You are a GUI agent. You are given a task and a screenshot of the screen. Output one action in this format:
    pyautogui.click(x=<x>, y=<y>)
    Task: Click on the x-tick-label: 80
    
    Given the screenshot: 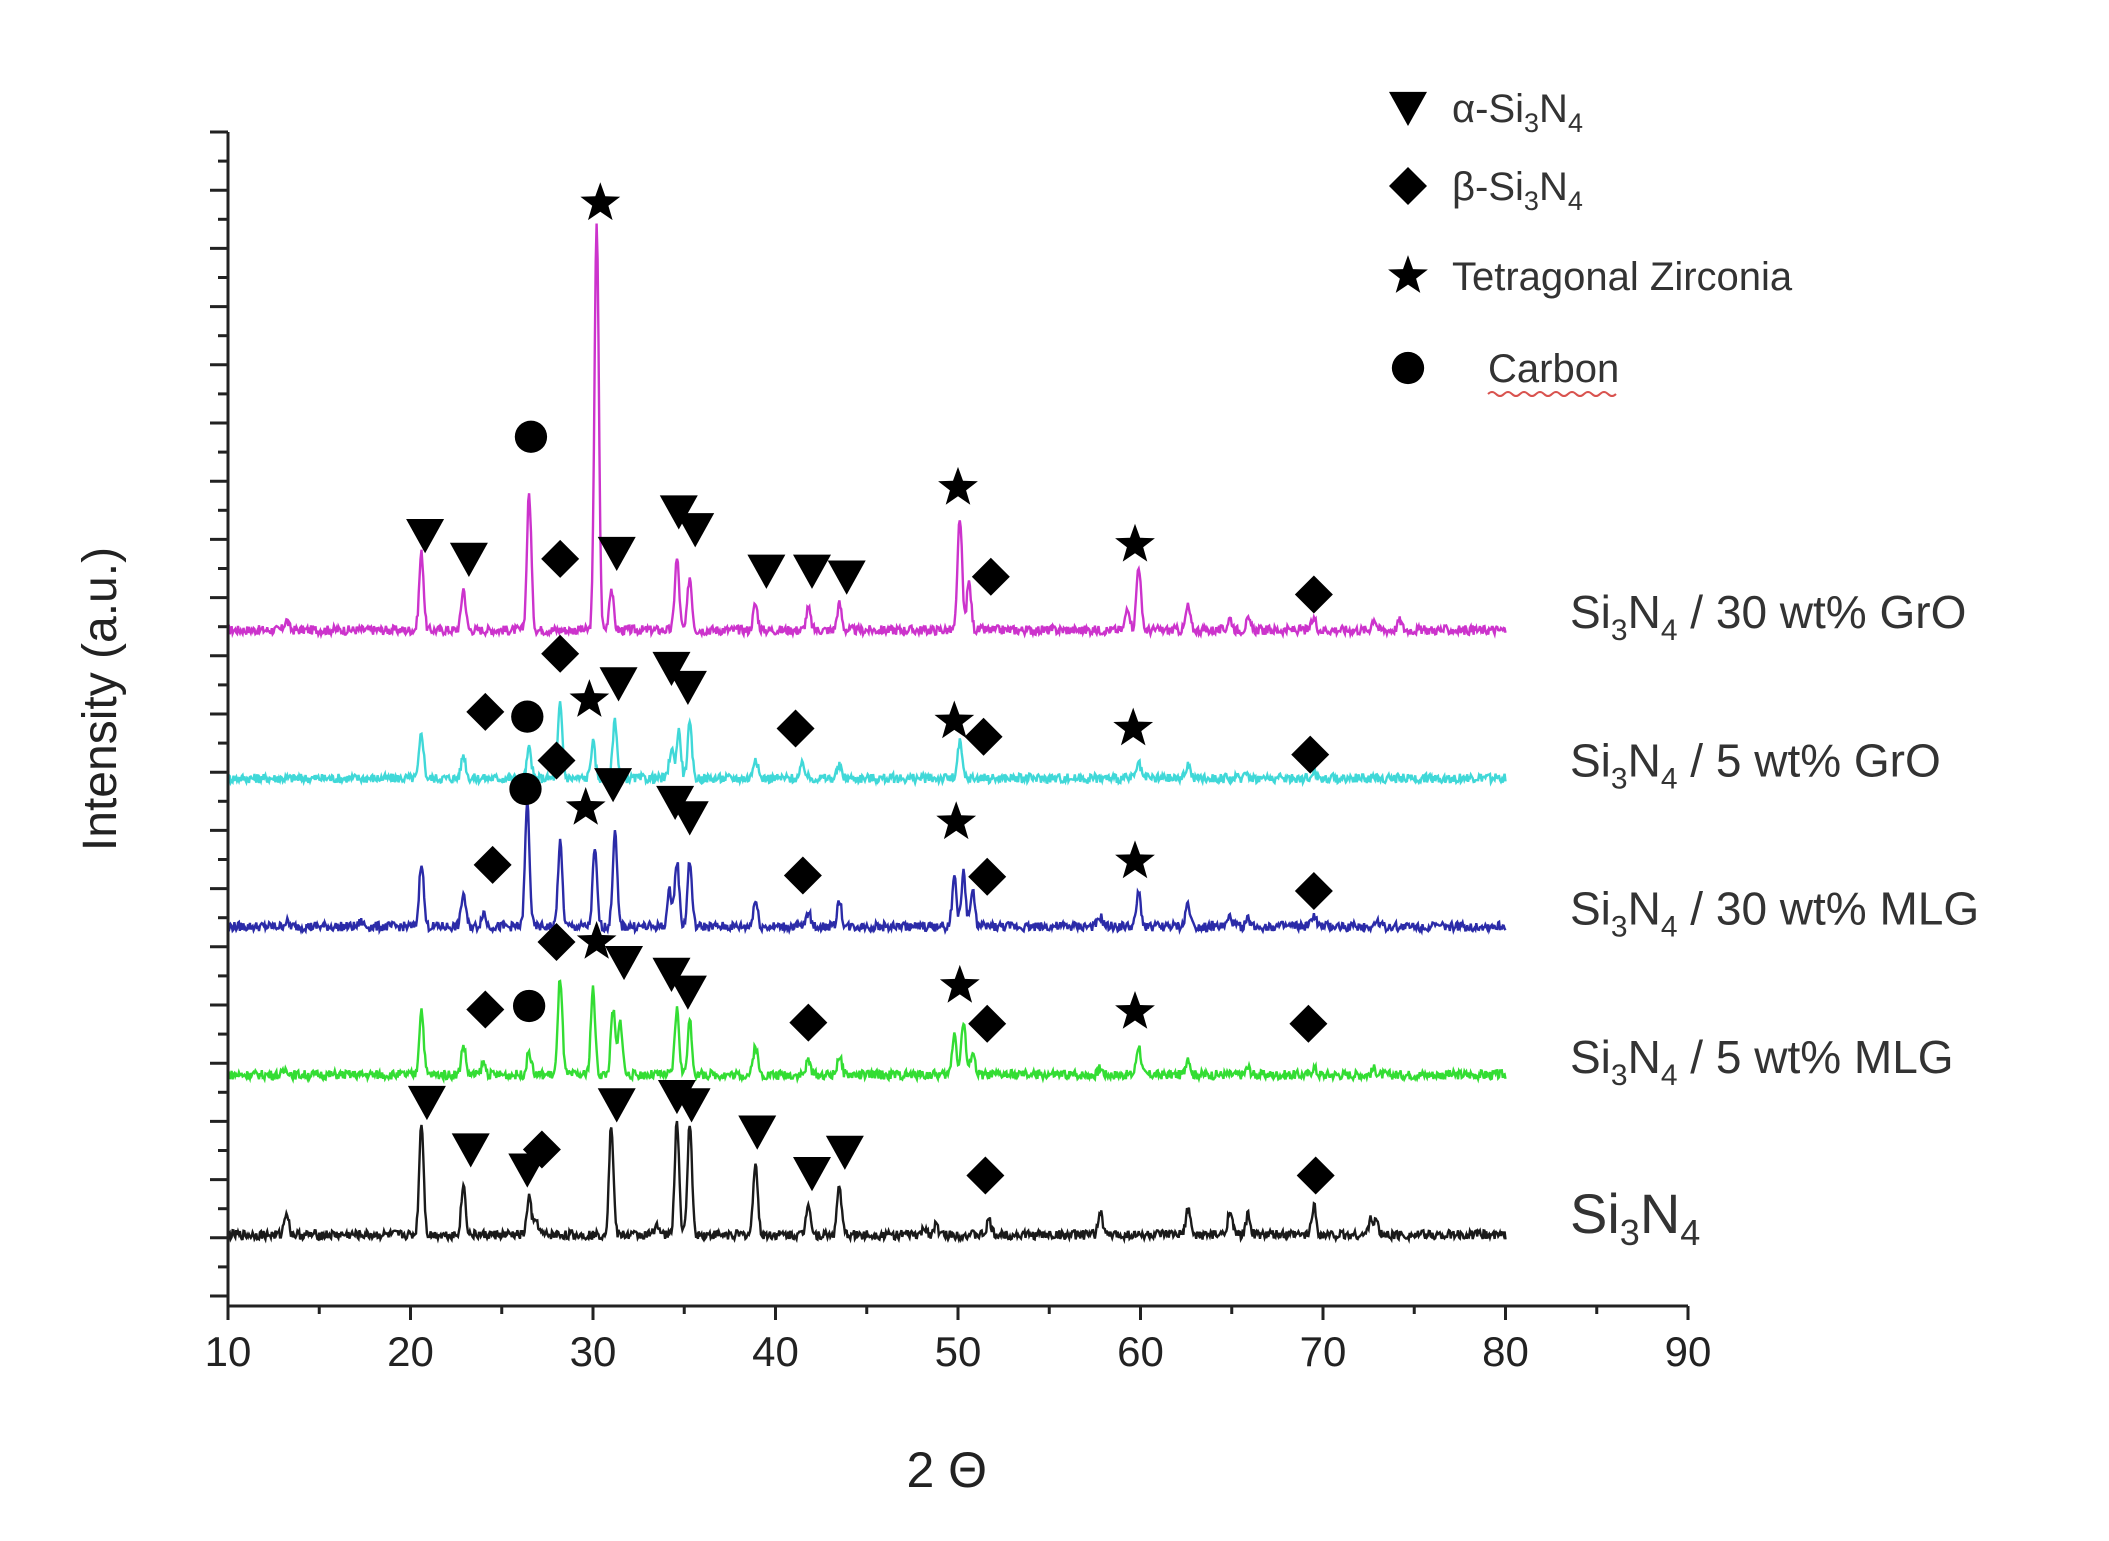 What is the action you would take?
    pyautogui.click(x=1505, y=1351)
    